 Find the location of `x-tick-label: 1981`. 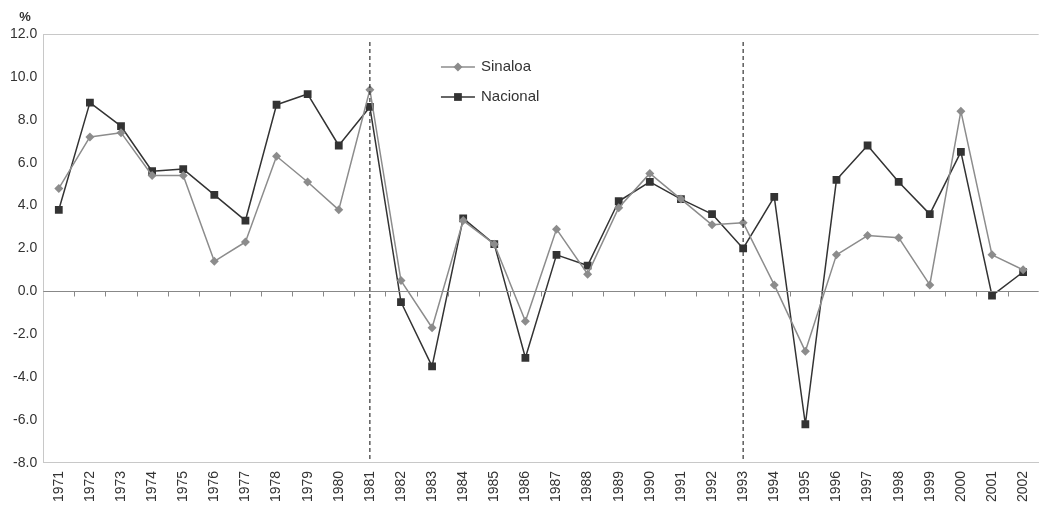

x-tick-label: 1981 is located at coordinates (368, 486).